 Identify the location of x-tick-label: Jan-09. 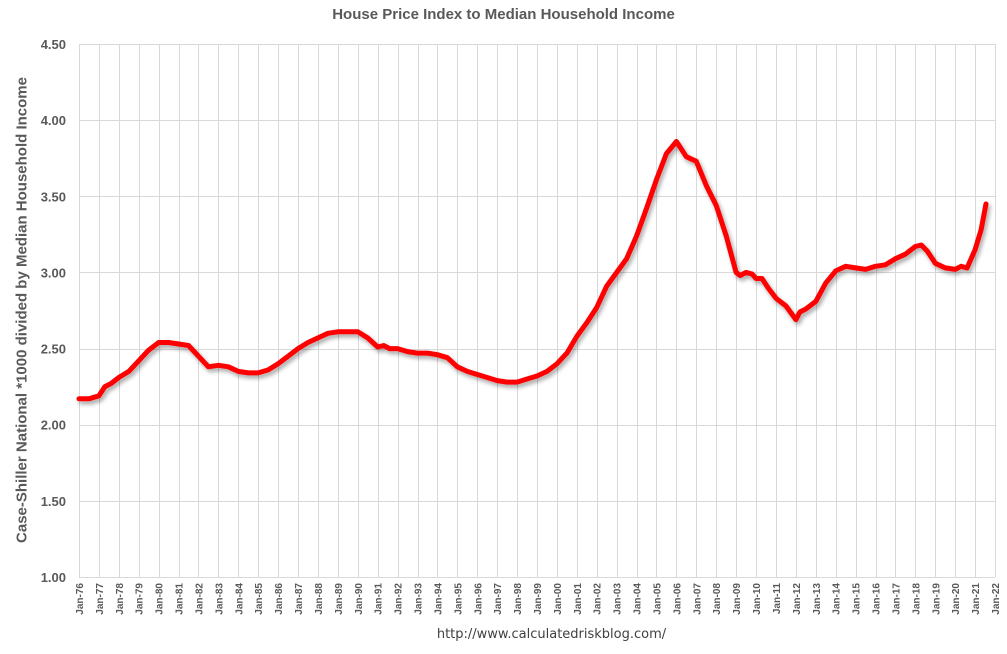
(737, 599).